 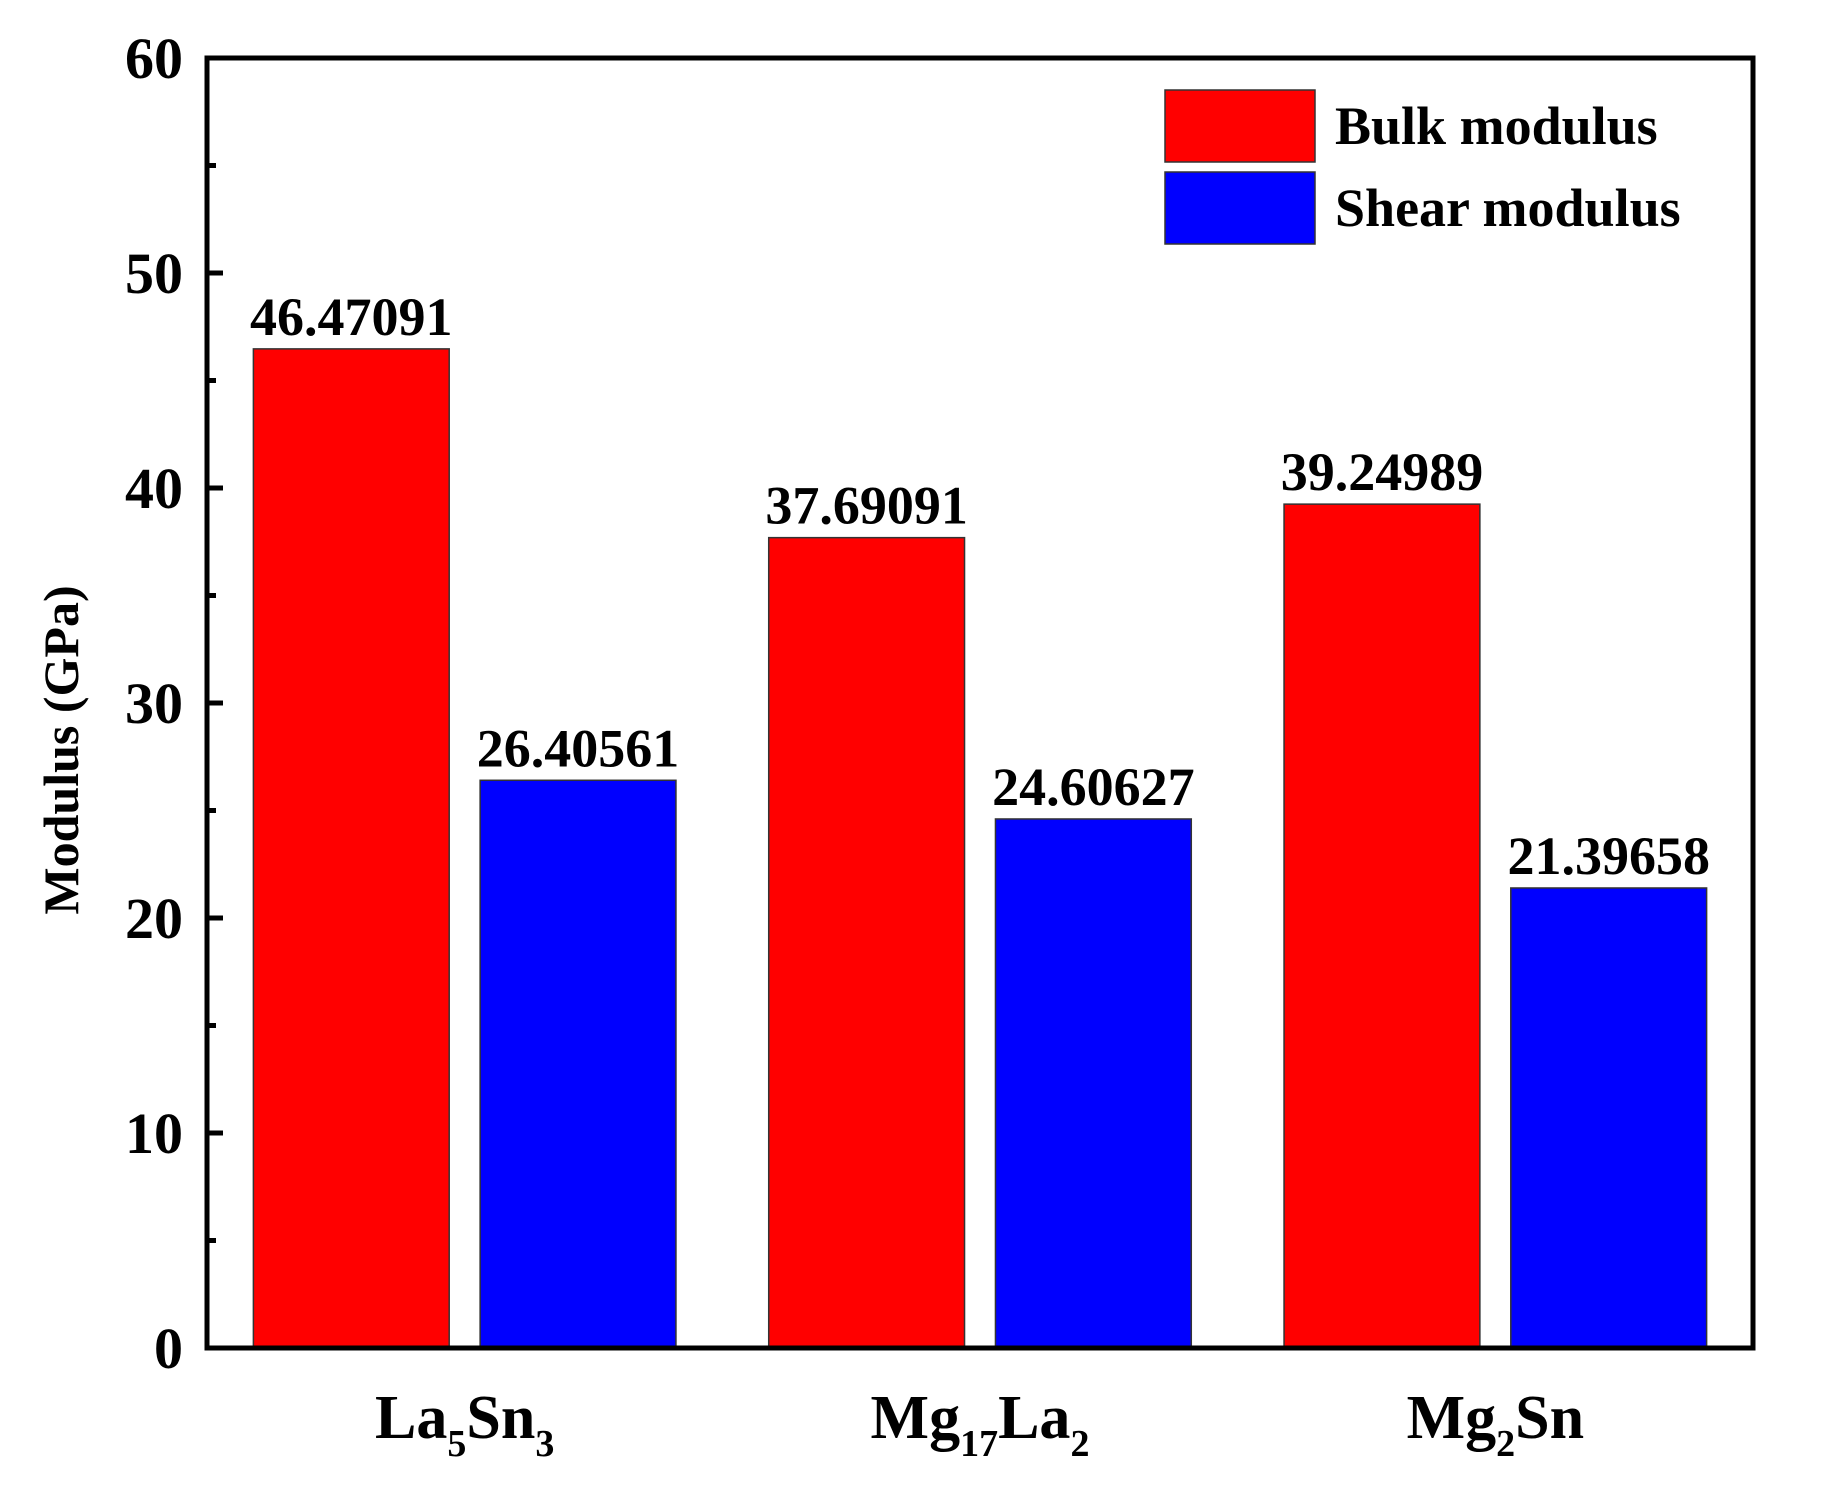 What do you see at coordinates (168, 1348) in the screenshot?
I see `y-tick-label: 0` at bounding box center [168, 1348].